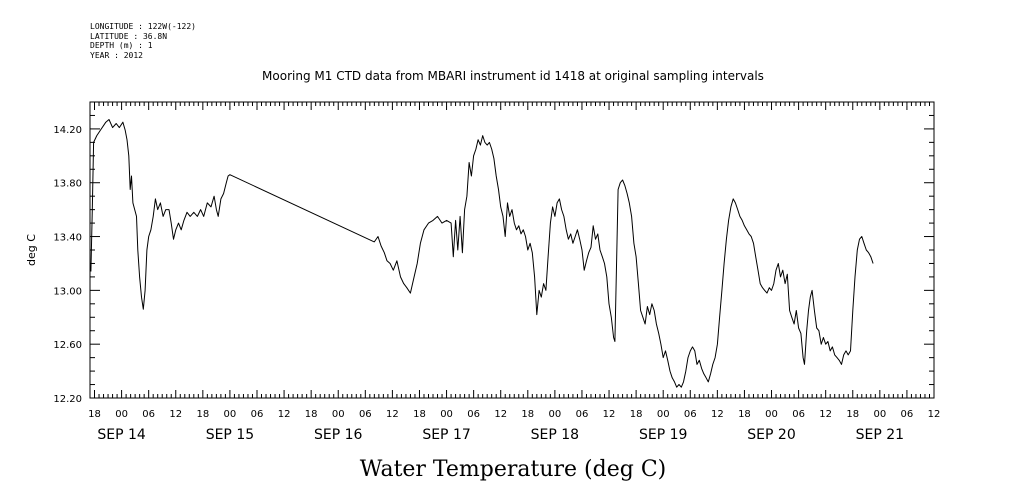 The height and width of the screenshot is (504, 1009). I want to click on x-axis-label: Water Temperature (deg C), so click(513, 469).